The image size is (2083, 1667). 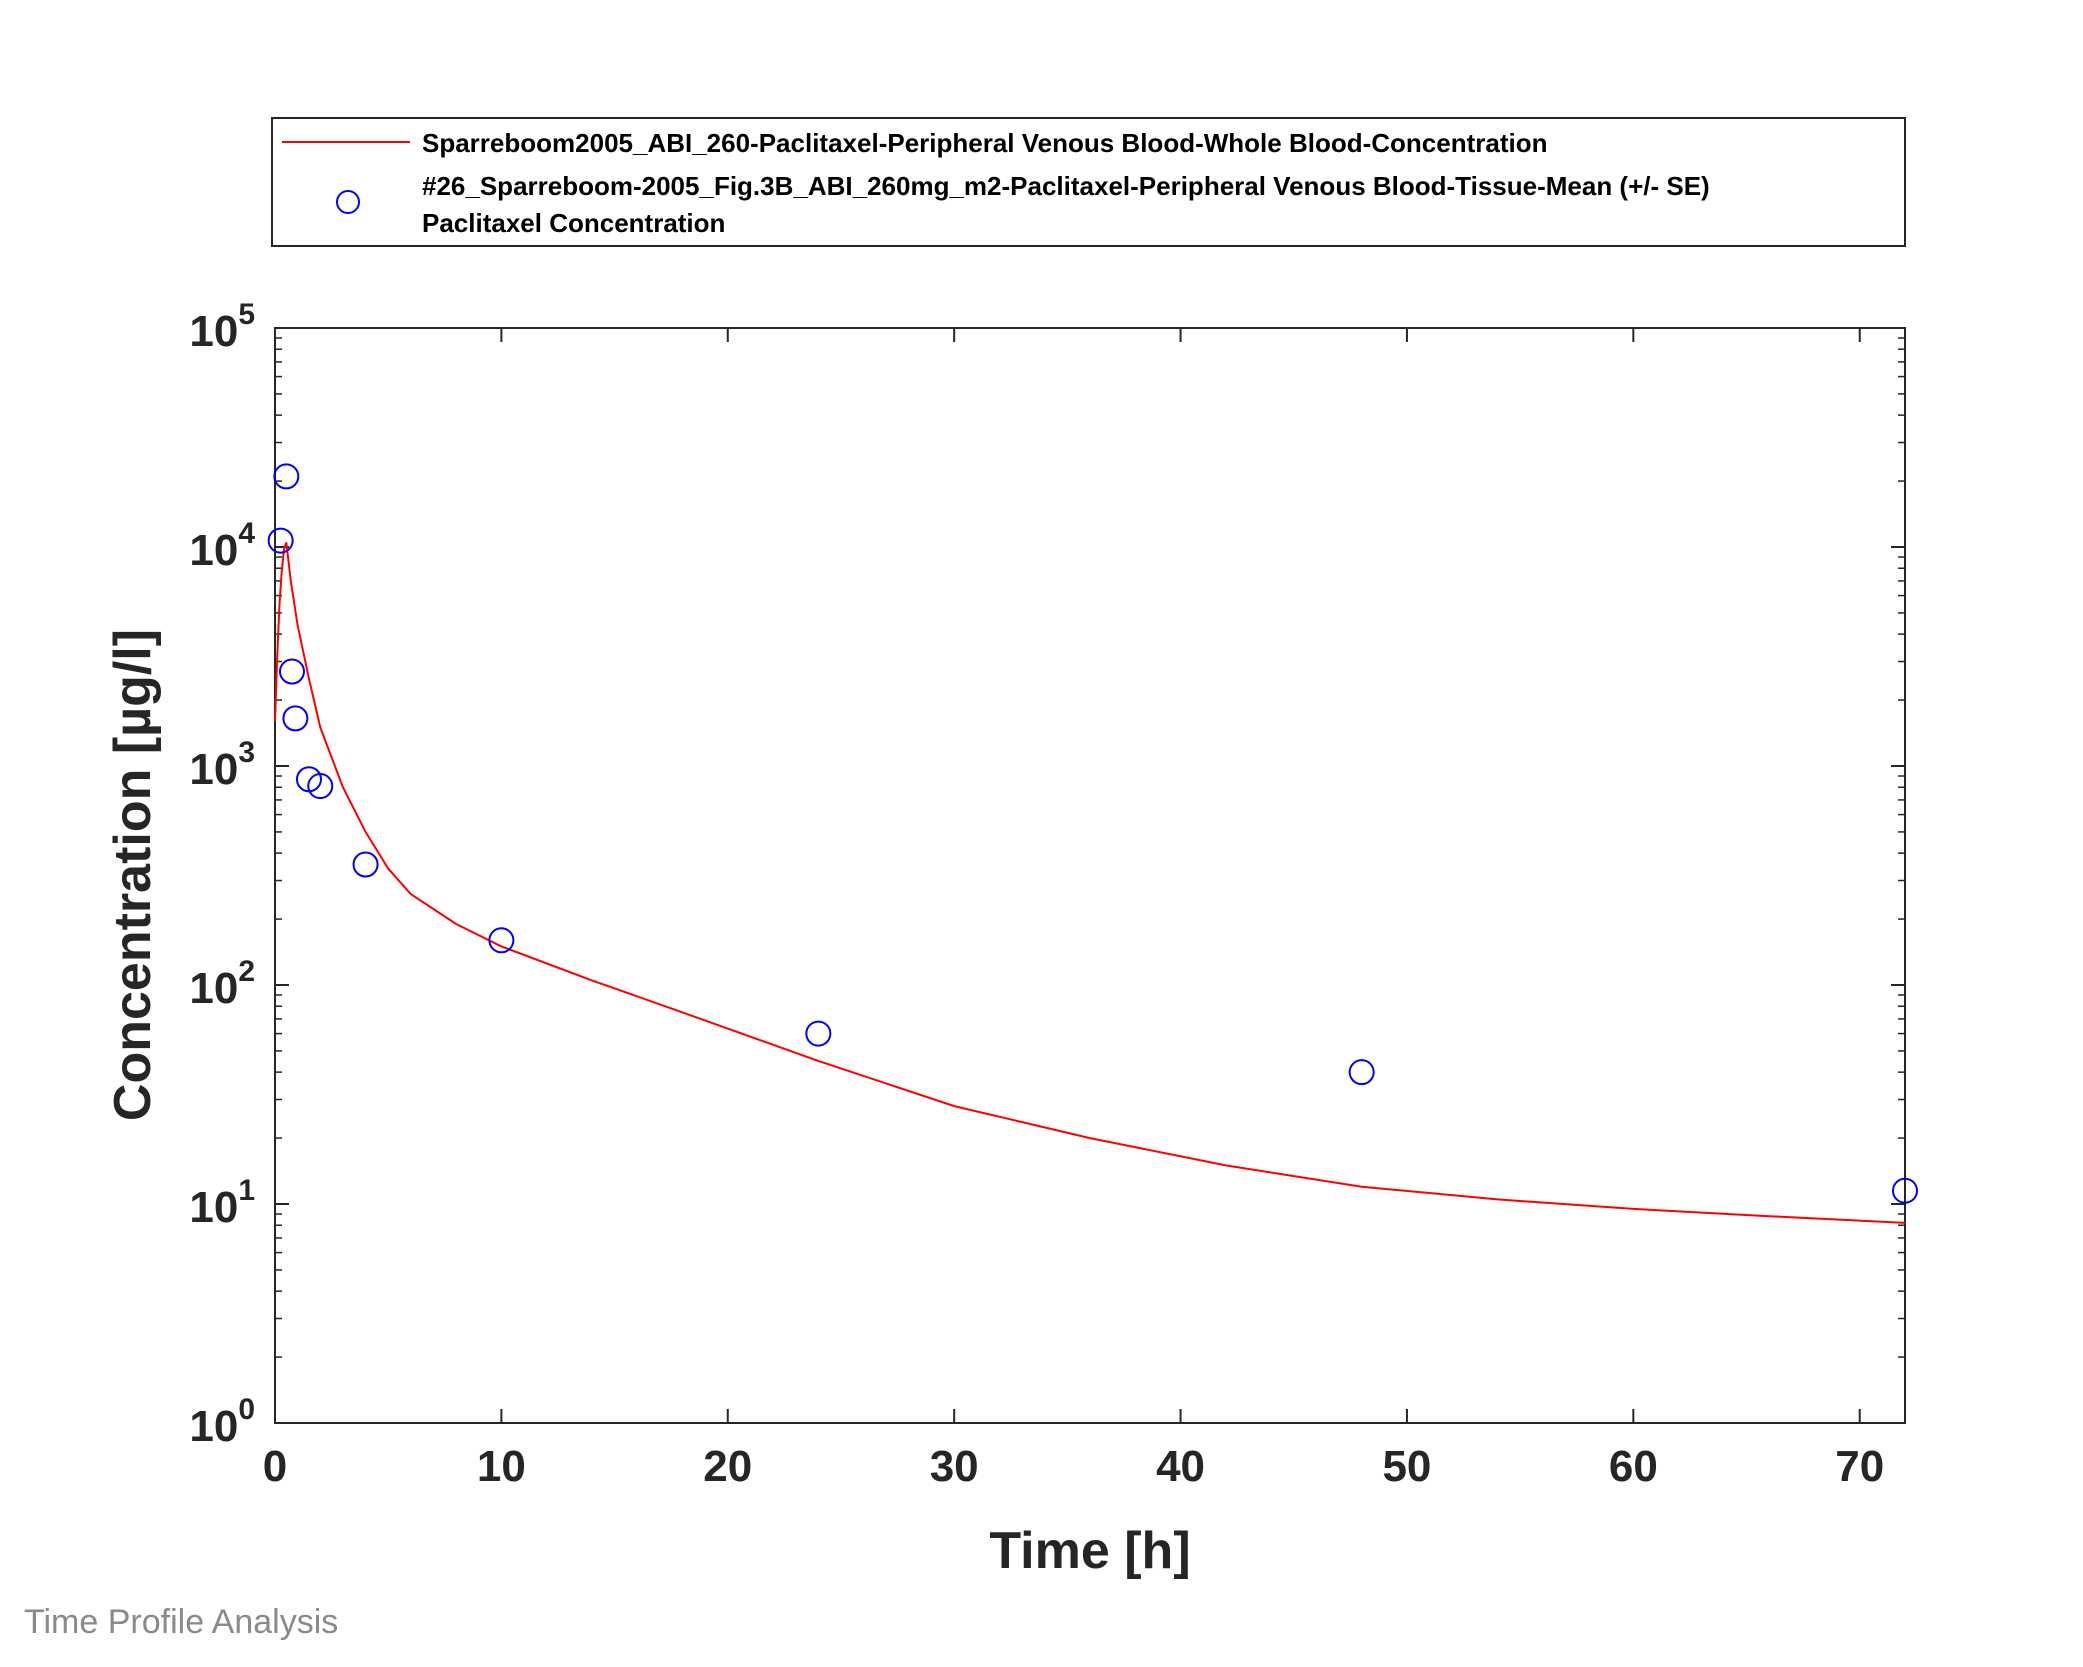 I want to click on legend-box, so click(x=1088, y=182).